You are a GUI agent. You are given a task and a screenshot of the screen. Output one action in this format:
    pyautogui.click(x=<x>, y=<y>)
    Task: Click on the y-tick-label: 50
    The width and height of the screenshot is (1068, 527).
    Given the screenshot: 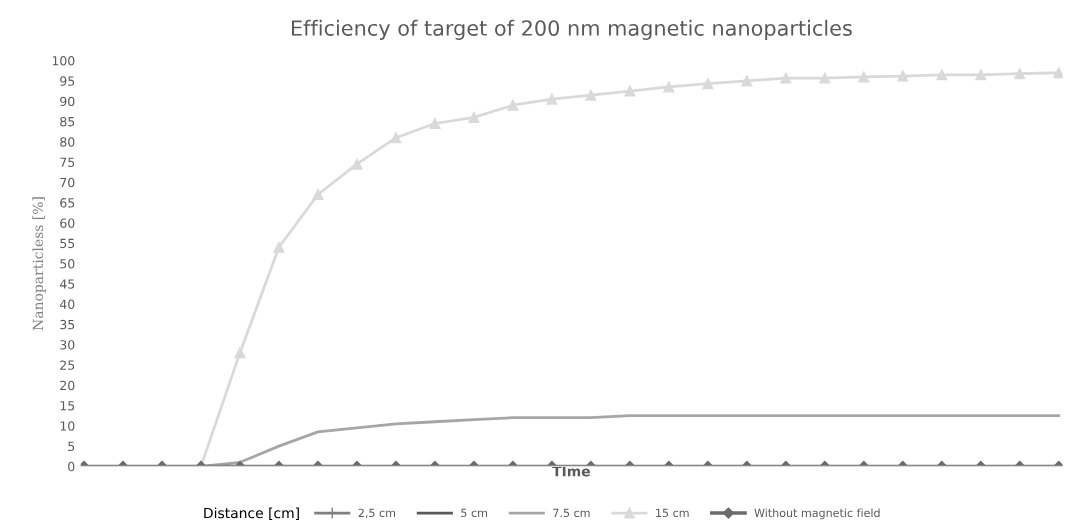 What is the action you would take?
    pyautogui.click(x=67, y=263)
    